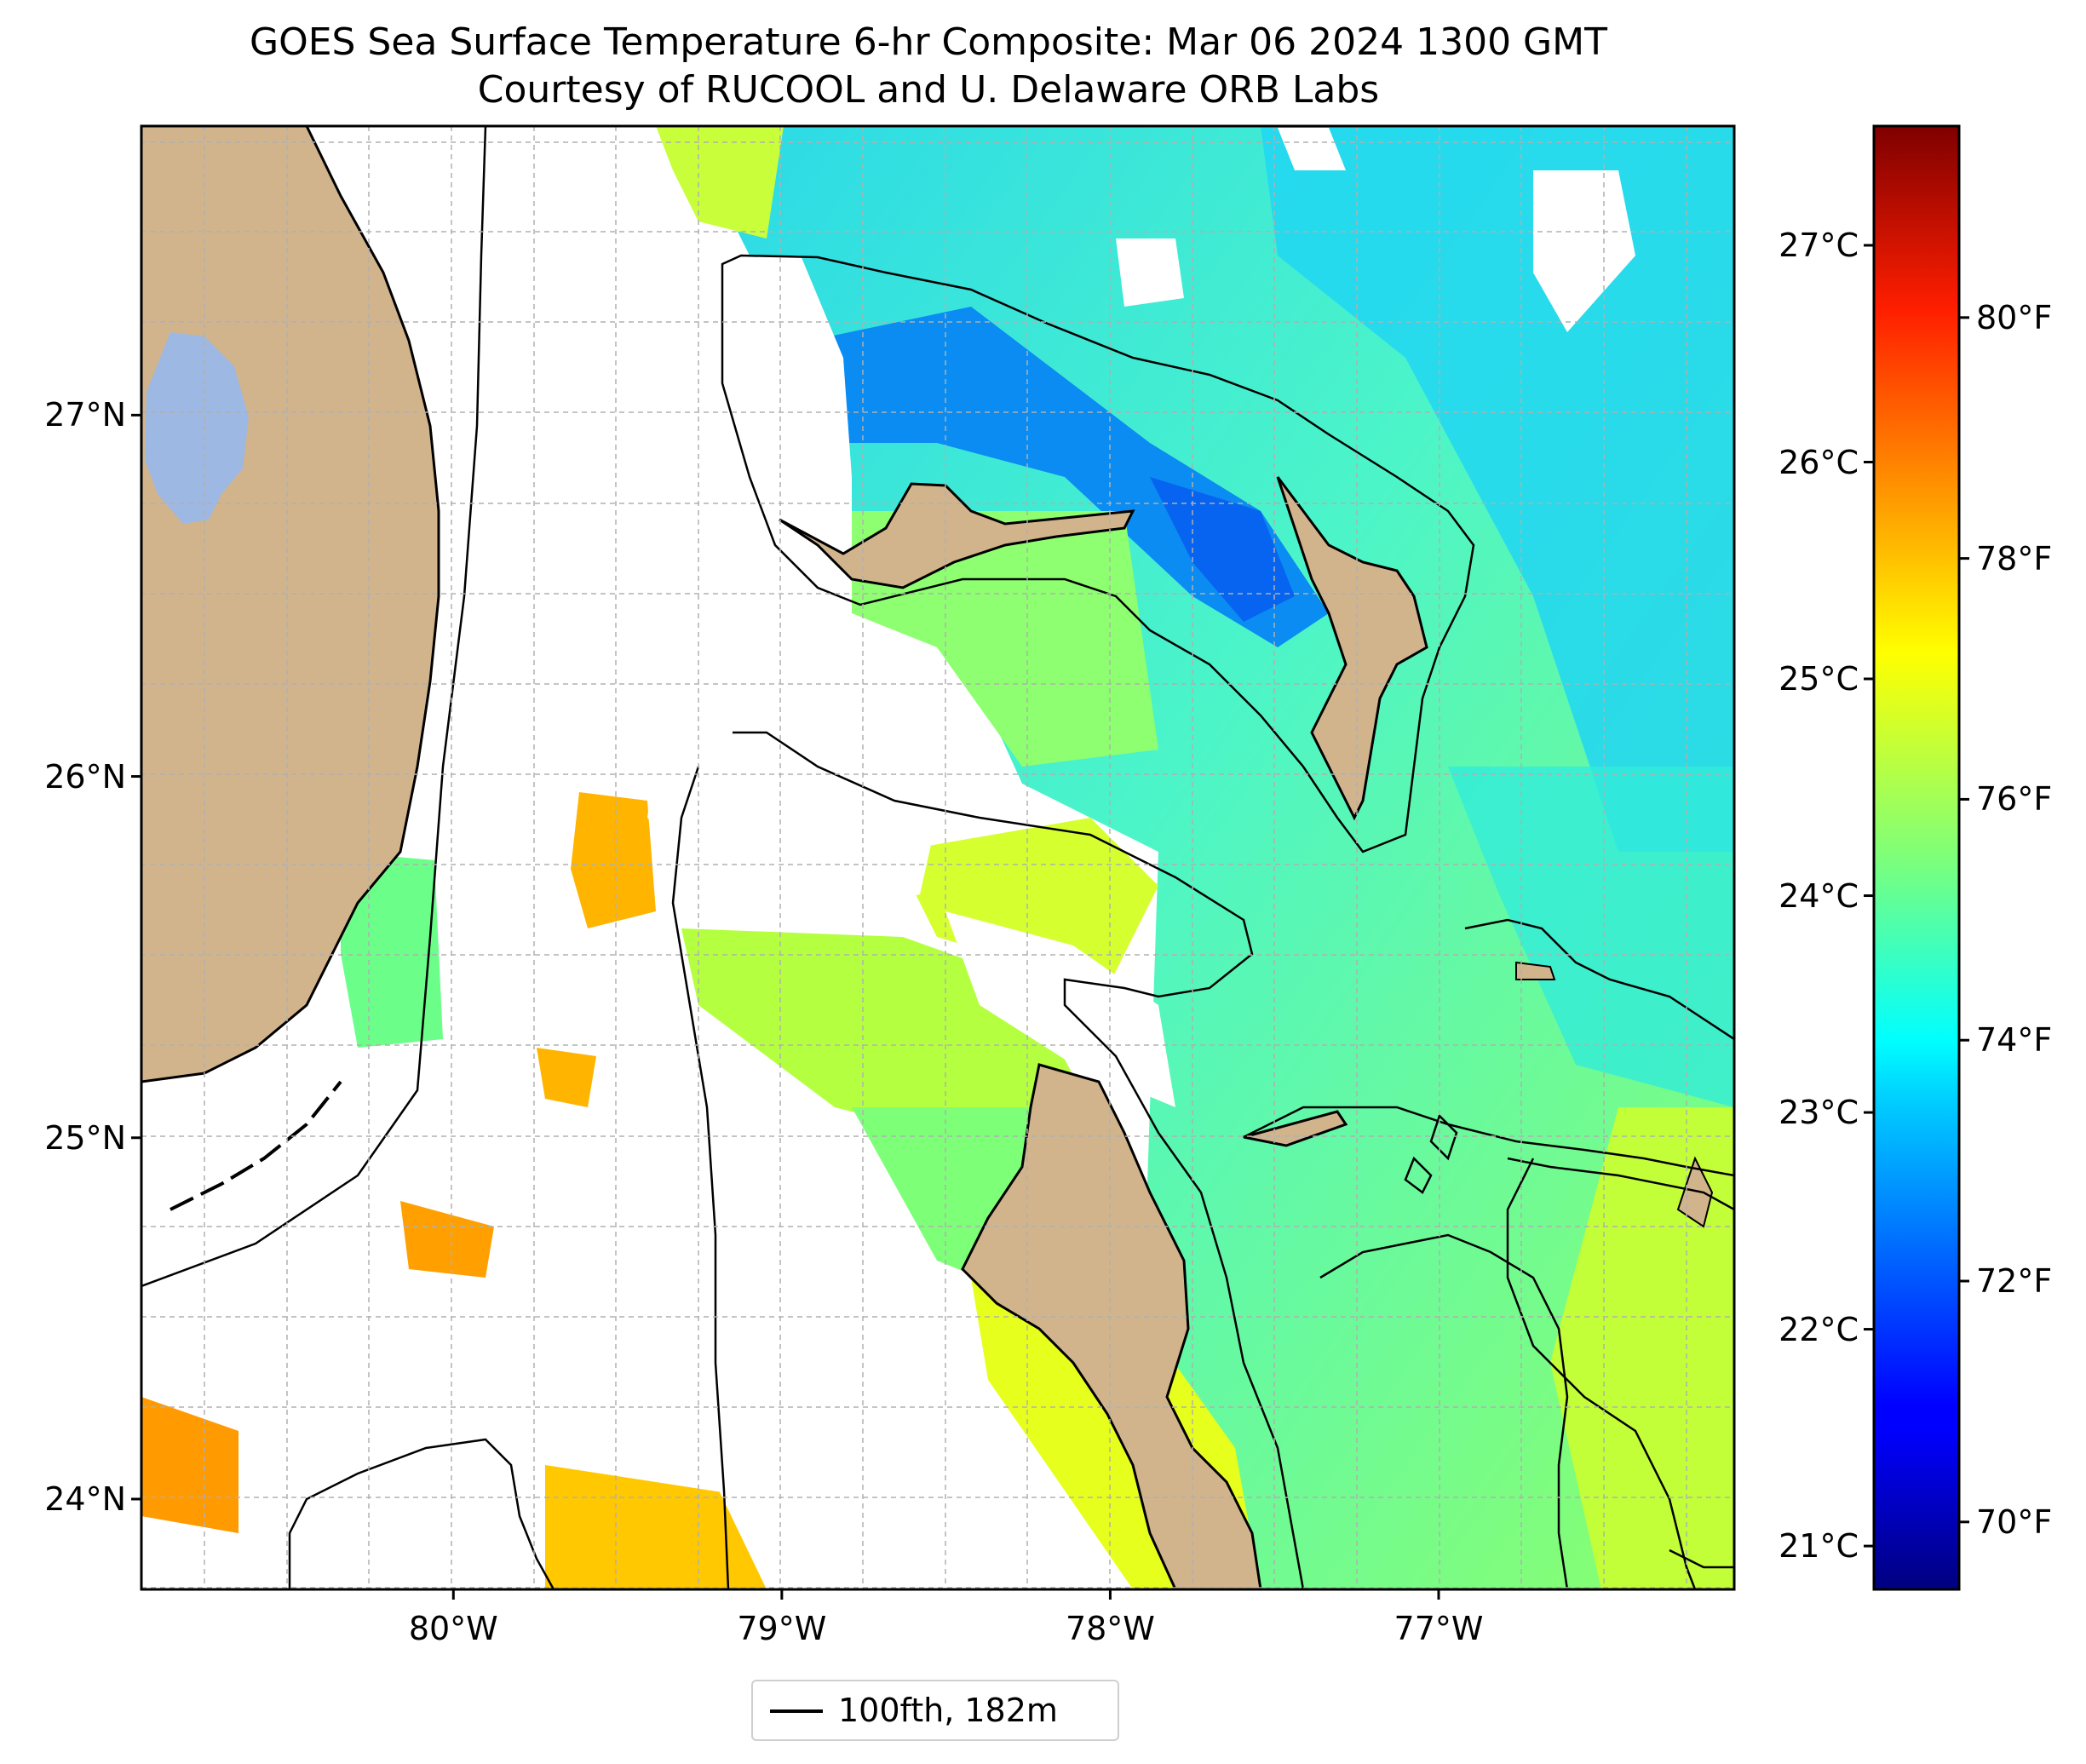 Image resolution: width=2086 pixels, height=1764 pixels. What do you see at coordinates (1819, 895) in the screenshot?
I see `celsius-tick-label: 24°C` at bounding box center [1819, 895].